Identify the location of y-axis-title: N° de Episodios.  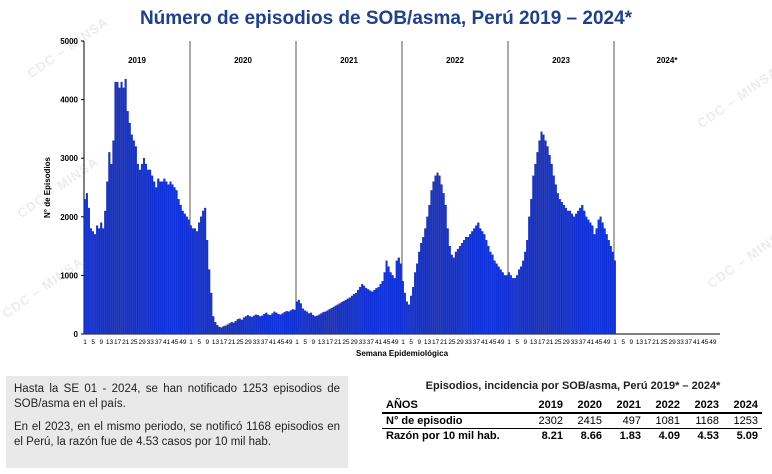
(47, 187).